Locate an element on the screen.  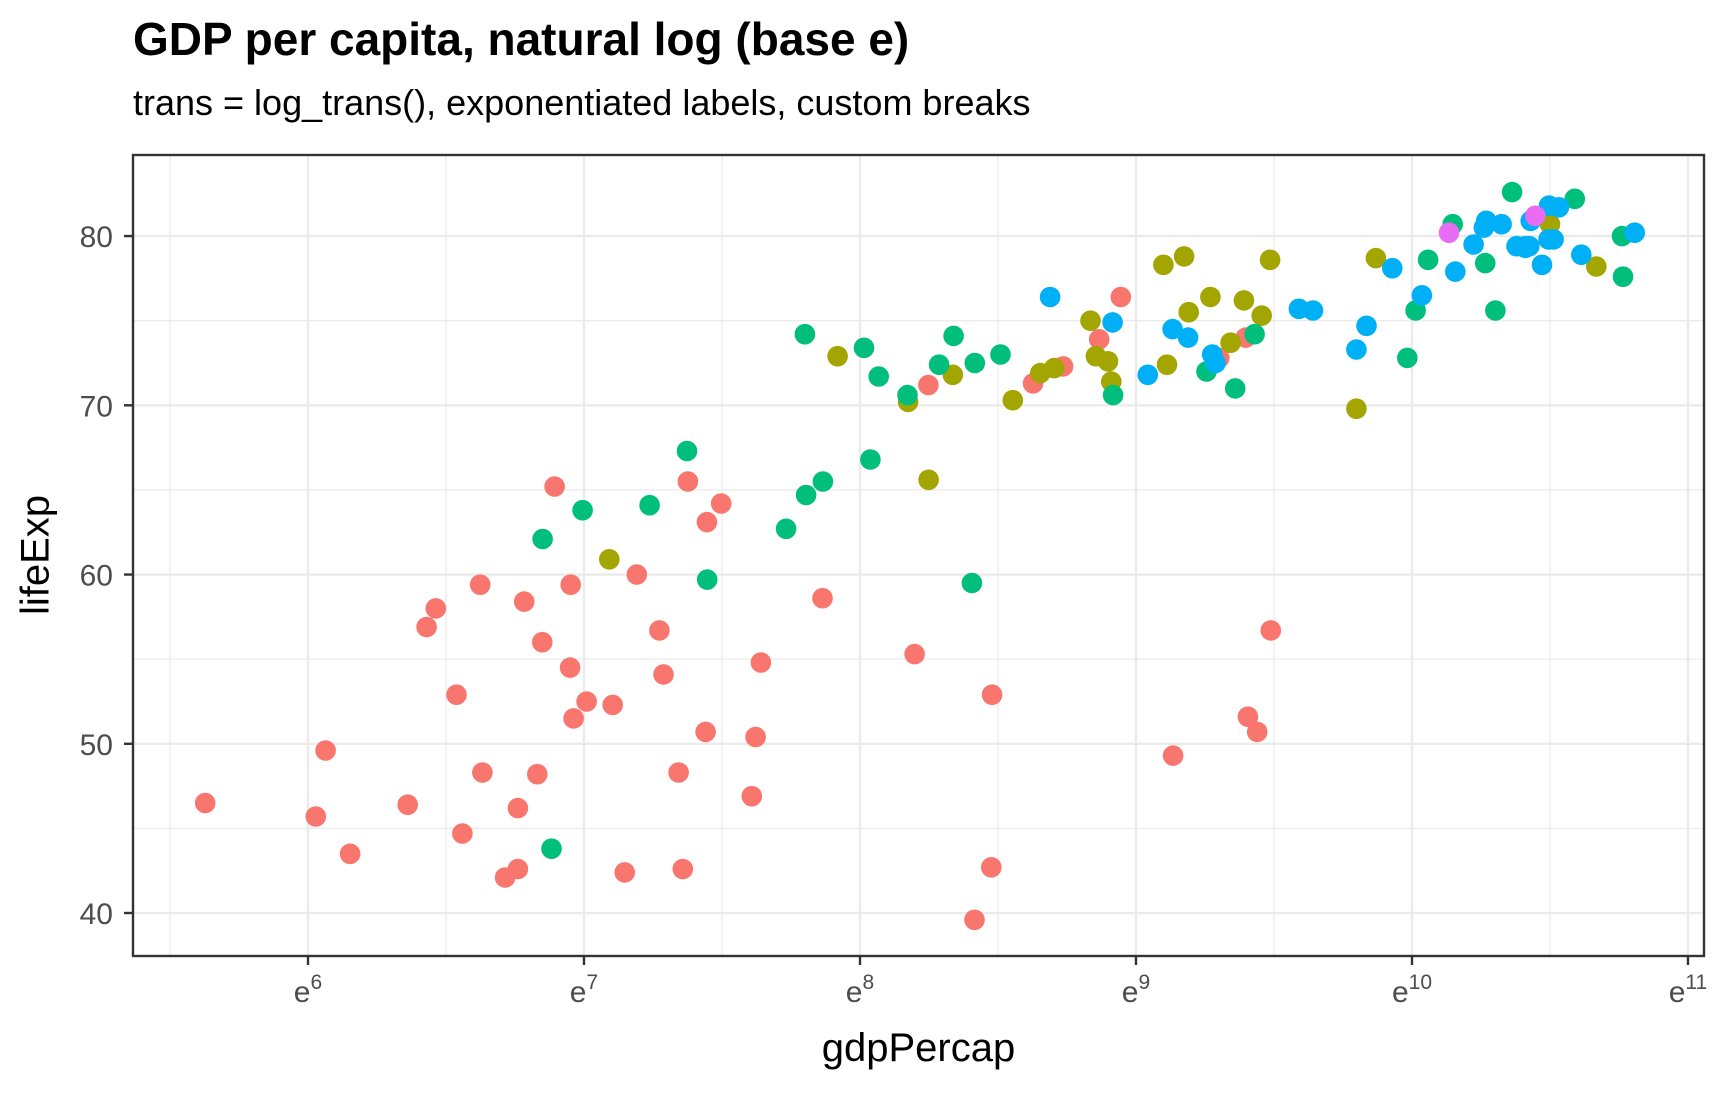
series-magenta is located at coordinates (1492, 224).